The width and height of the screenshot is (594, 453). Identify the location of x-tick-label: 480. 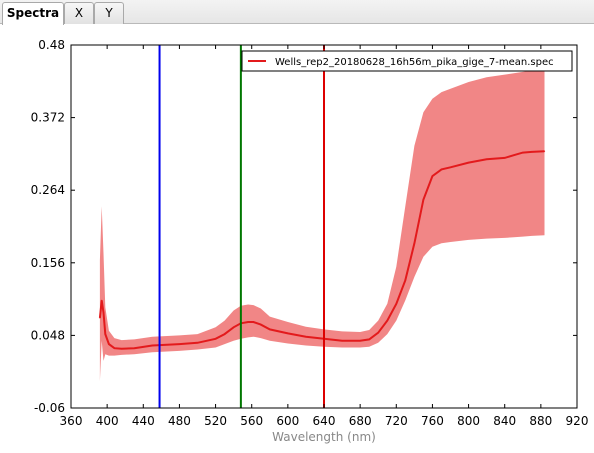
(179, 421).